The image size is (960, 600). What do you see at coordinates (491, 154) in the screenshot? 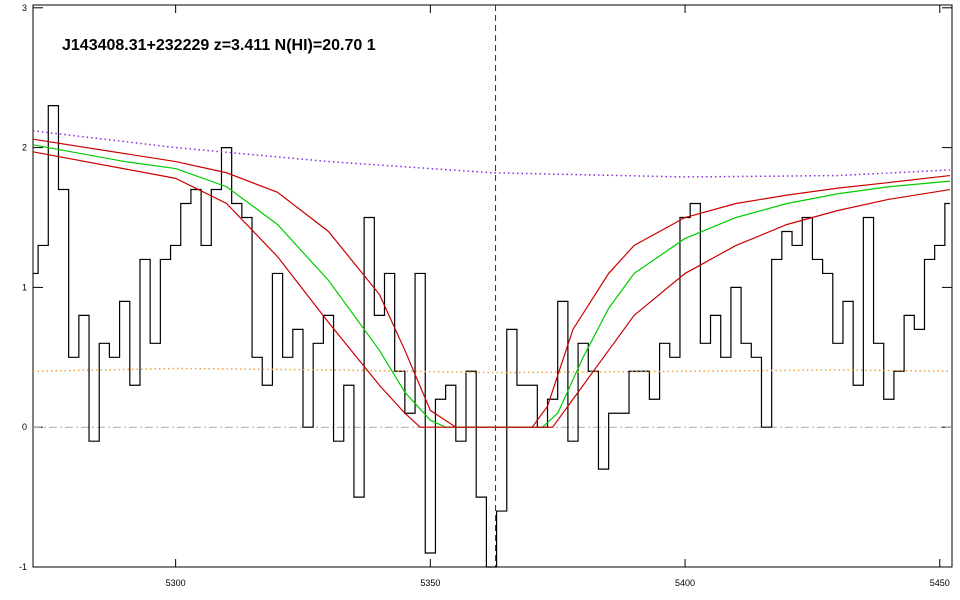
I see `series-line` at bounding box center [491, 154].